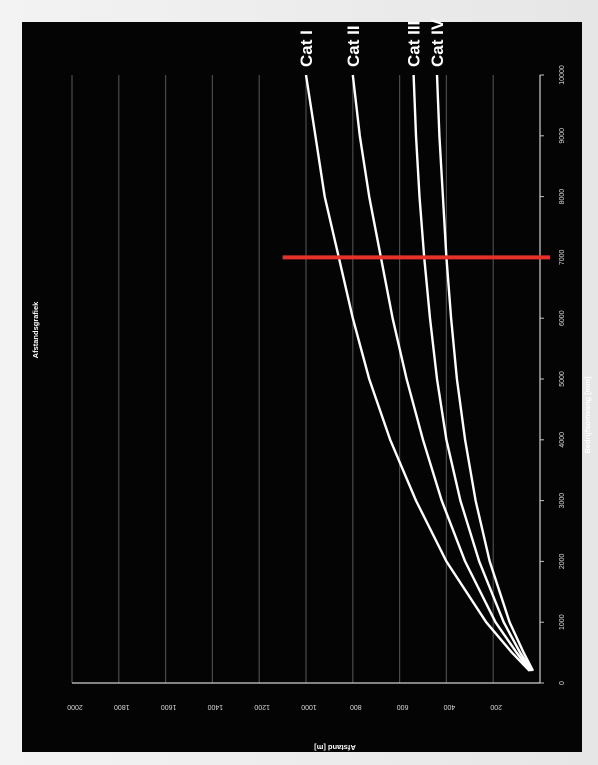 This screenshot has width=598, height=765. What do you see at coordinates (306, 48) in the screenshot?
I see `series-label: Cat I` at bounding box center [306, 48].